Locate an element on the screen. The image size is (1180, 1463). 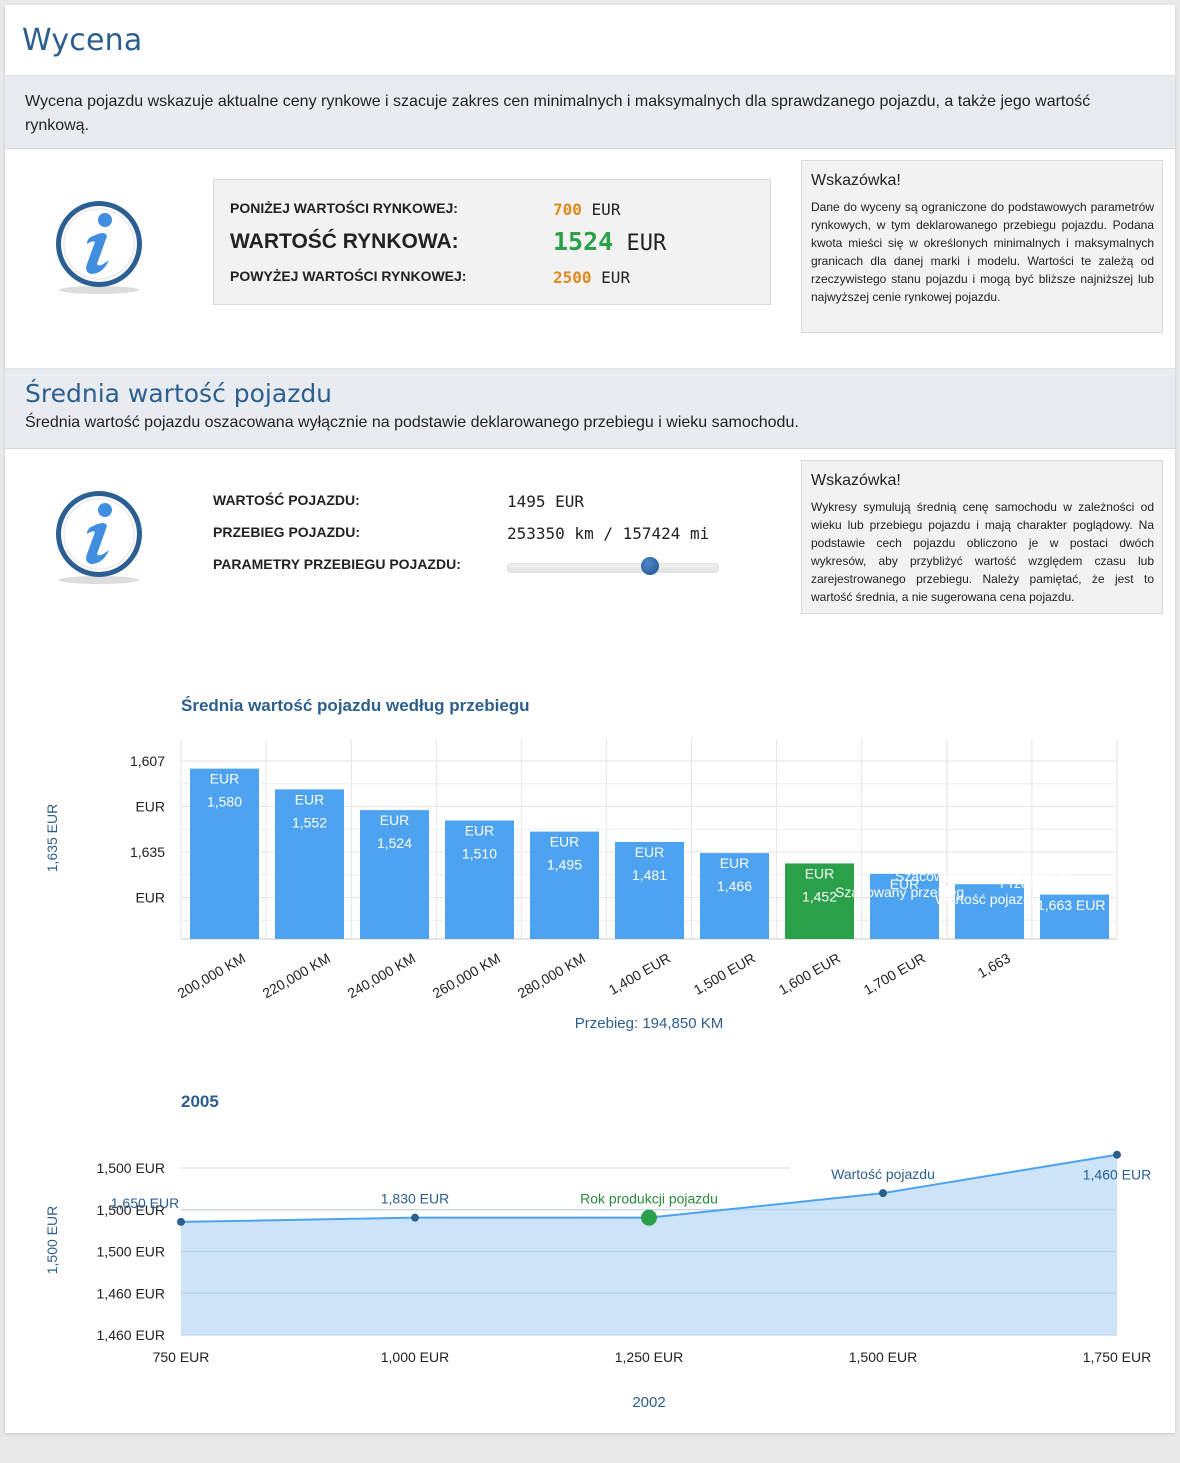
point-label: 1,460 EUR is located at coordinates (1117, 1175).